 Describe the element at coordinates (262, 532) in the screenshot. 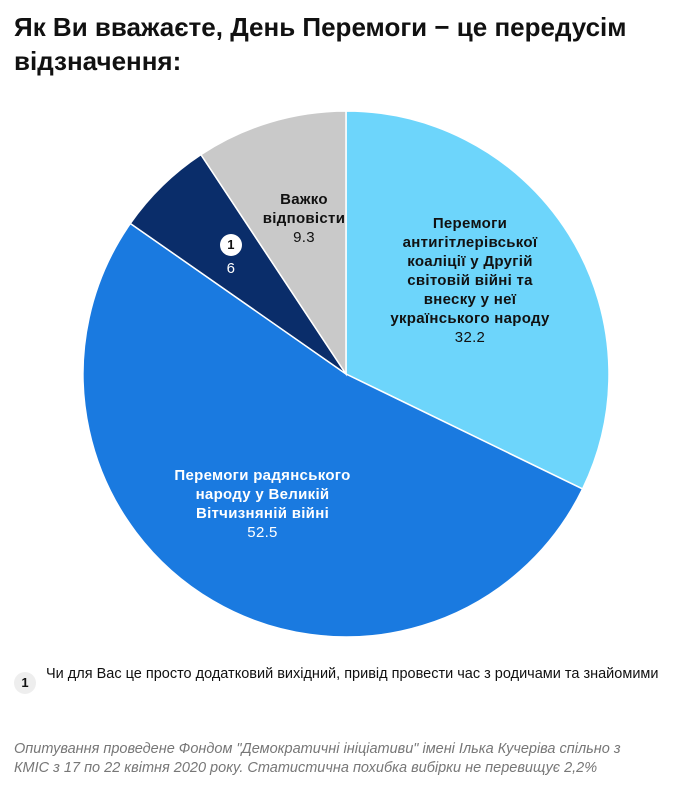

I see `slice-value: 52.5` at that location.